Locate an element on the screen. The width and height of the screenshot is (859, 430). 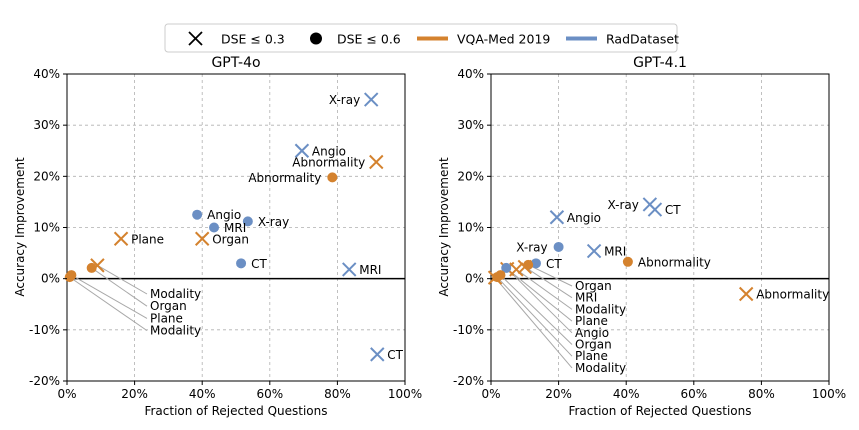
callout-leaders is located at coordinates (108, 298).